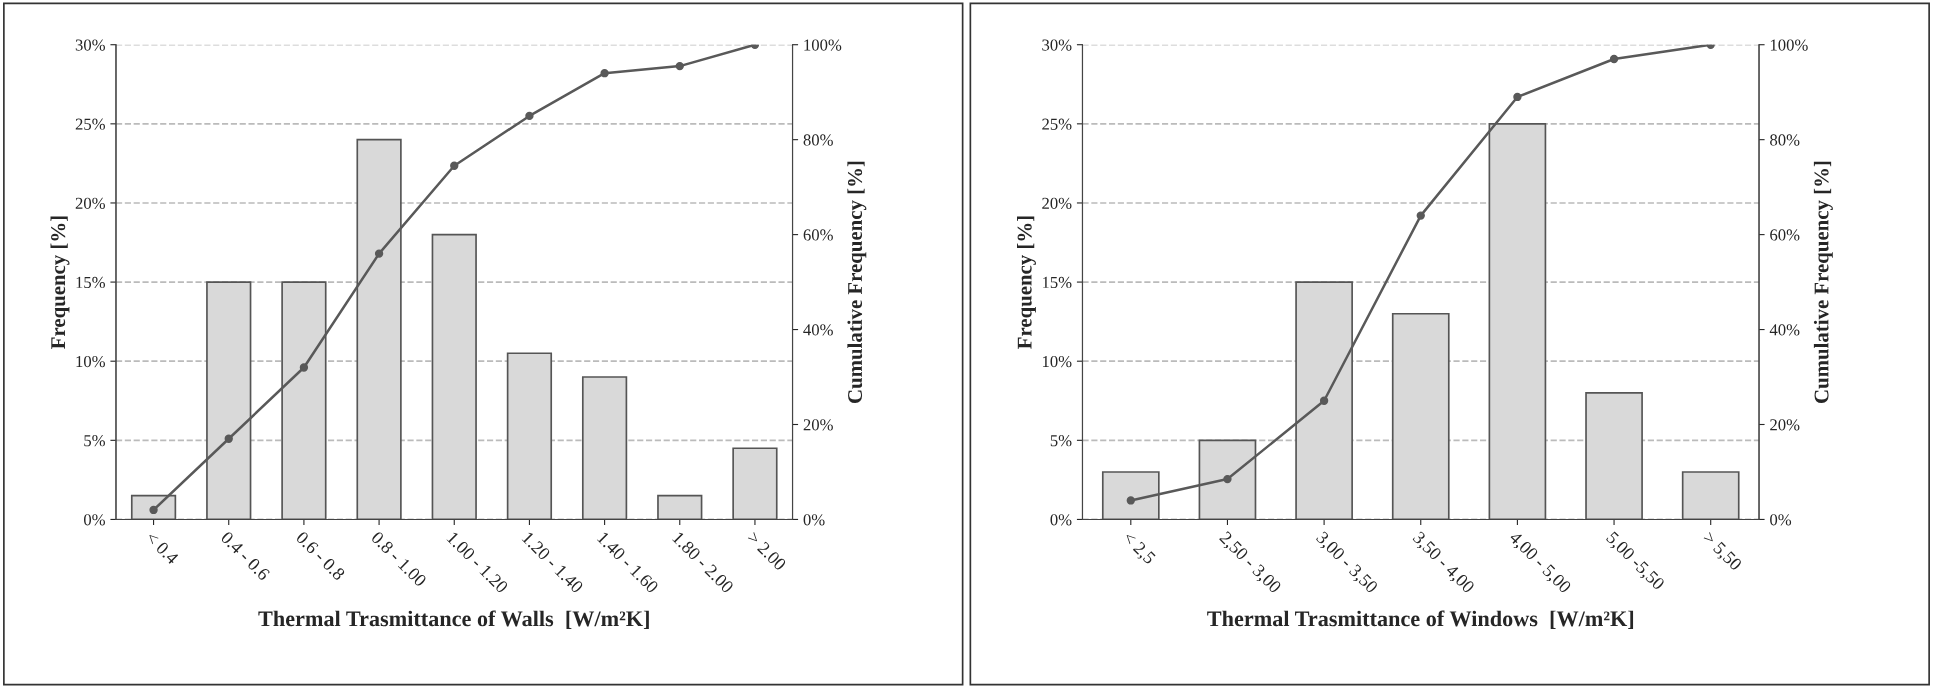 The height and width of the screenshot is (688, 1933). What do you see at coordinates (320, 555) in the screenshot?
I see `x-tick-label: 0.6 - 0.8` at bounding box center [320, 555].